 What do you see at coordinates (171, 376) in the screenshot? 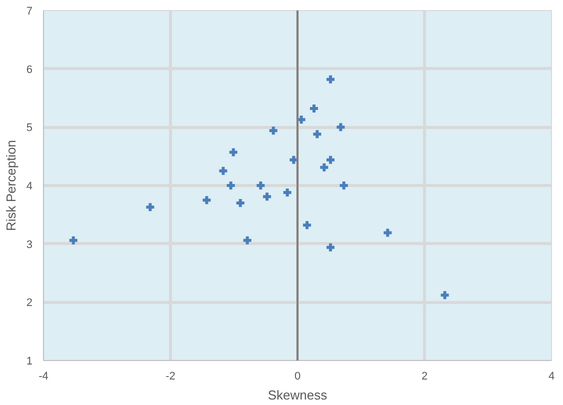
I see `x-tick-label: -2` at bounding box center [171, 376].